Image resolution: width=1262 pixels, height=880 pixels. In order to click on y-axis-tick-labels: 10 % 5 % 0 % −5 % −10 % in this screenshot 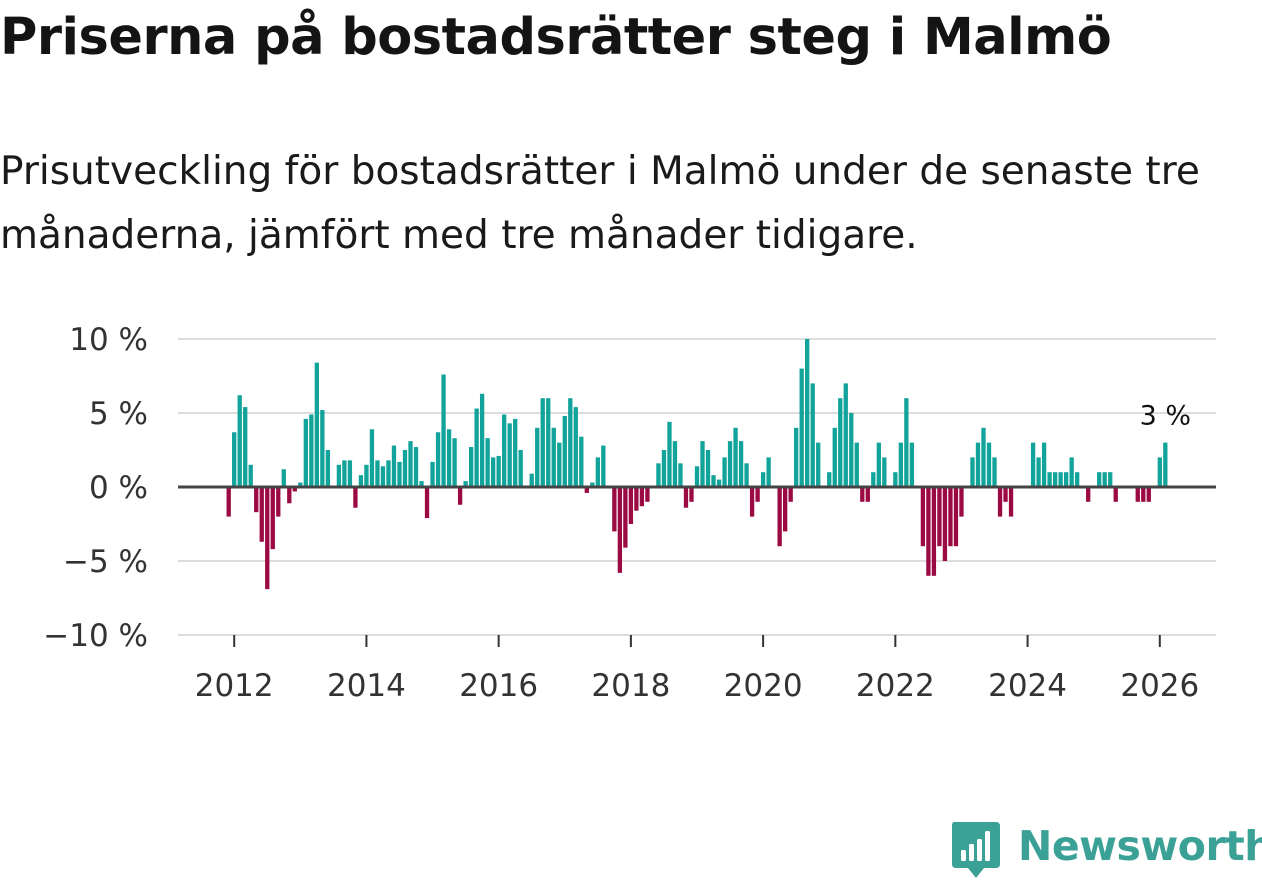, I will do `click(95, 488)`.